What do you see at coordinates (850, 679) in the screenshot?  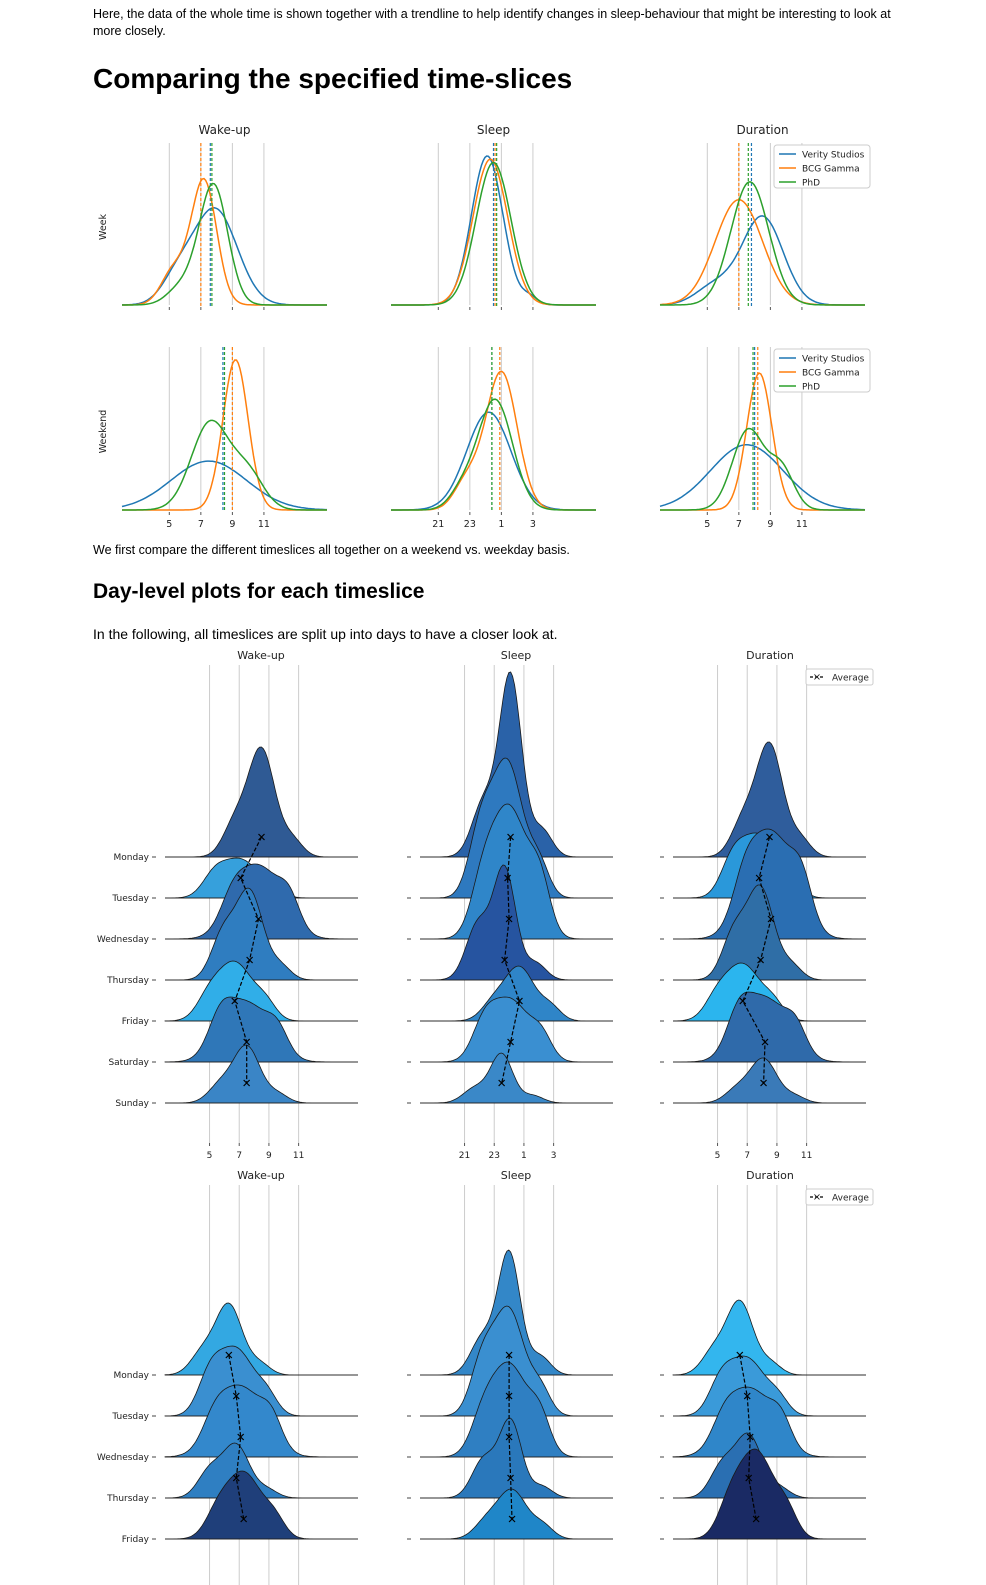 I see `legend-label: Average` at bounding box center [850, 679].